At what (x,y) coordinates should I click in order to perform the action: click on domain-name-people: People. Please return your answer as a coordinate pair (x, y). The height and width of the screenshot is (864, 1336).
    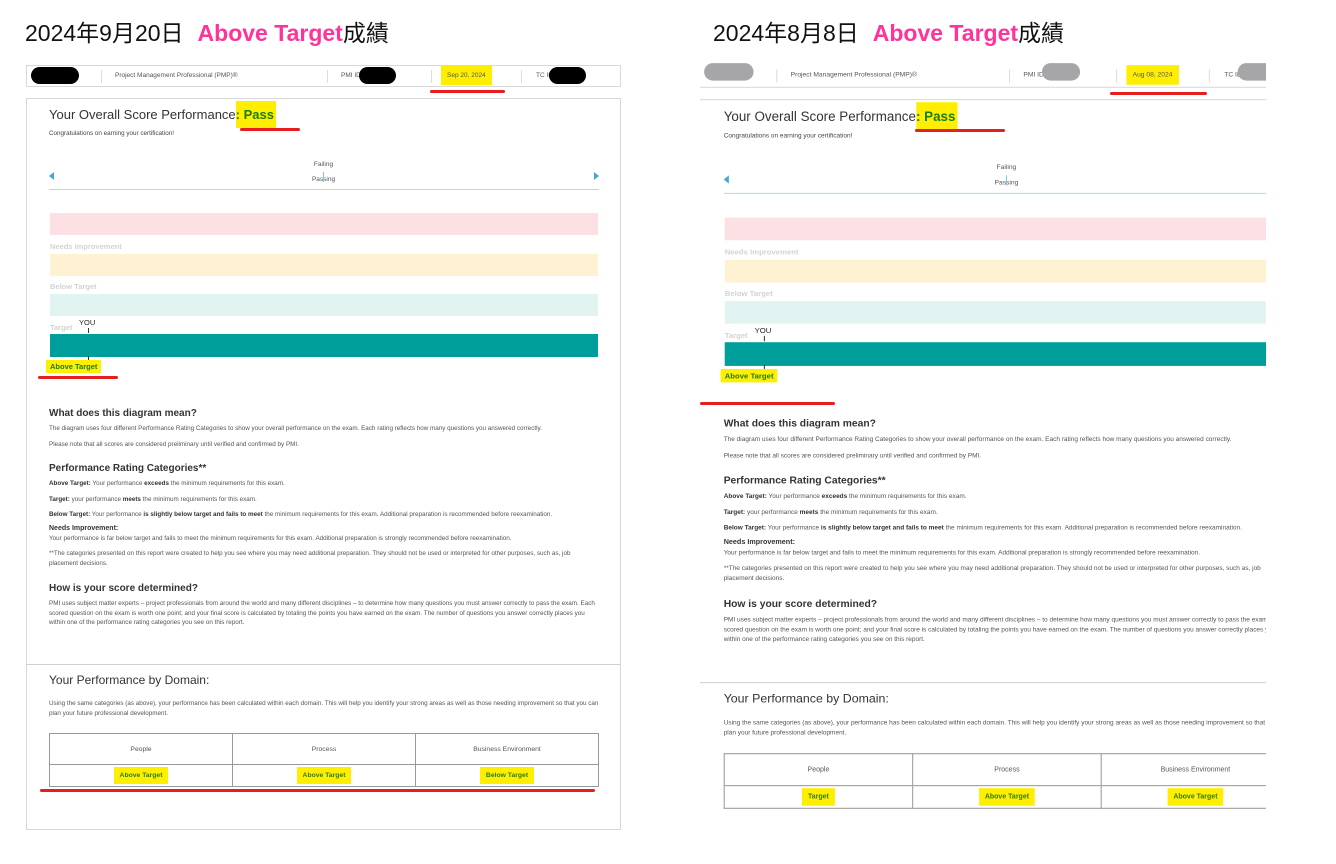
    Looking at the image, I should click on (141, 749).